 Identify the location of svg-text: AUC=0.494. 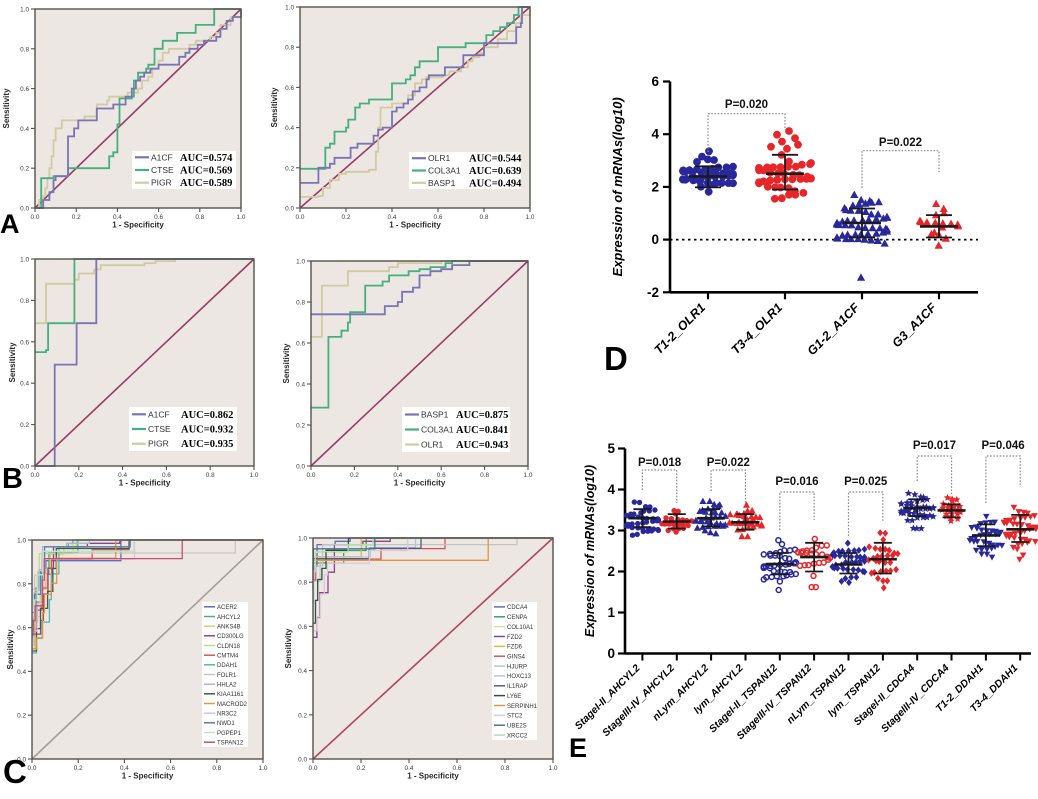
(495, 183).